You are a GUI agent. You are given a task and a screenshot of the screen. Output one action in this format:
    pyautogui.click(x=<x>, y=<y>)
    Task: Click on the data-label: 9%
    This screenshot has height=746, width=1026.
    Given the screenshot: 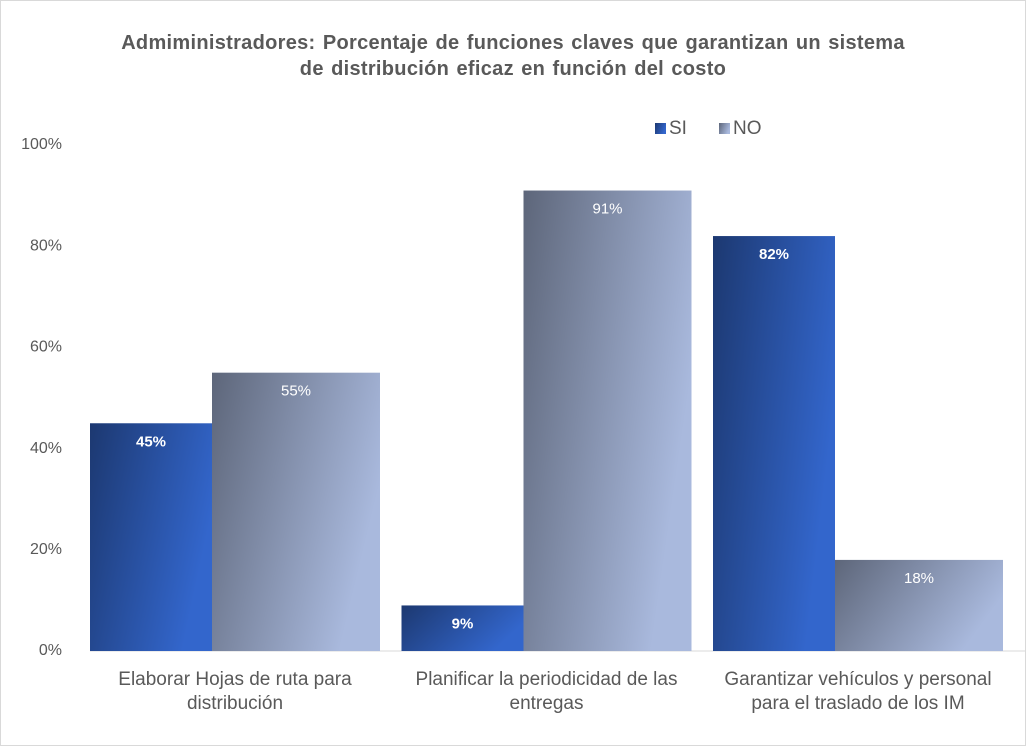 What is the action you would take?
    pyautogui.click(x=463, y=623)
    